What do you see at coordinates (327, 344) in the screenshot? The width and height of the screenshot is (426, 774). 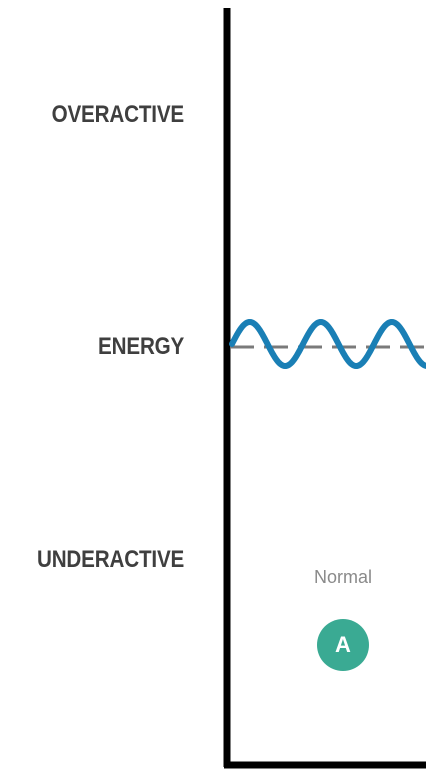 I see `energy-wave` at bounding box center [327, 344].